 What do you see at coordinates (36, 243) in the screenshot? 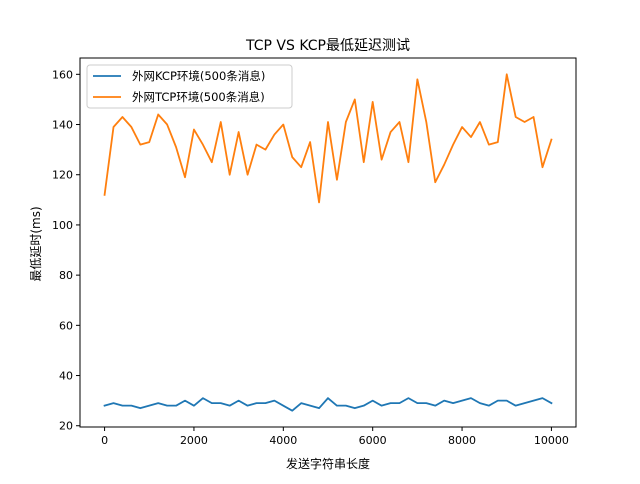
I see `y-axis-label: 最低延时(ms)` at bounding box center [36, 243].